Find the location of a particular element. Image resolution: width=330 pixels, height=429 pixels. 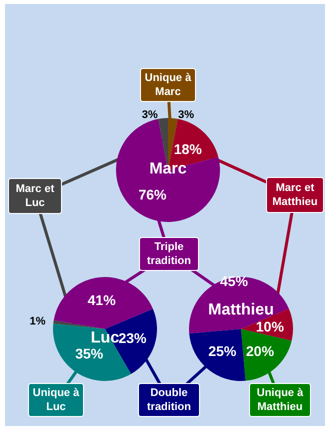

data-label: 1% is located at coordinates (38, 322).